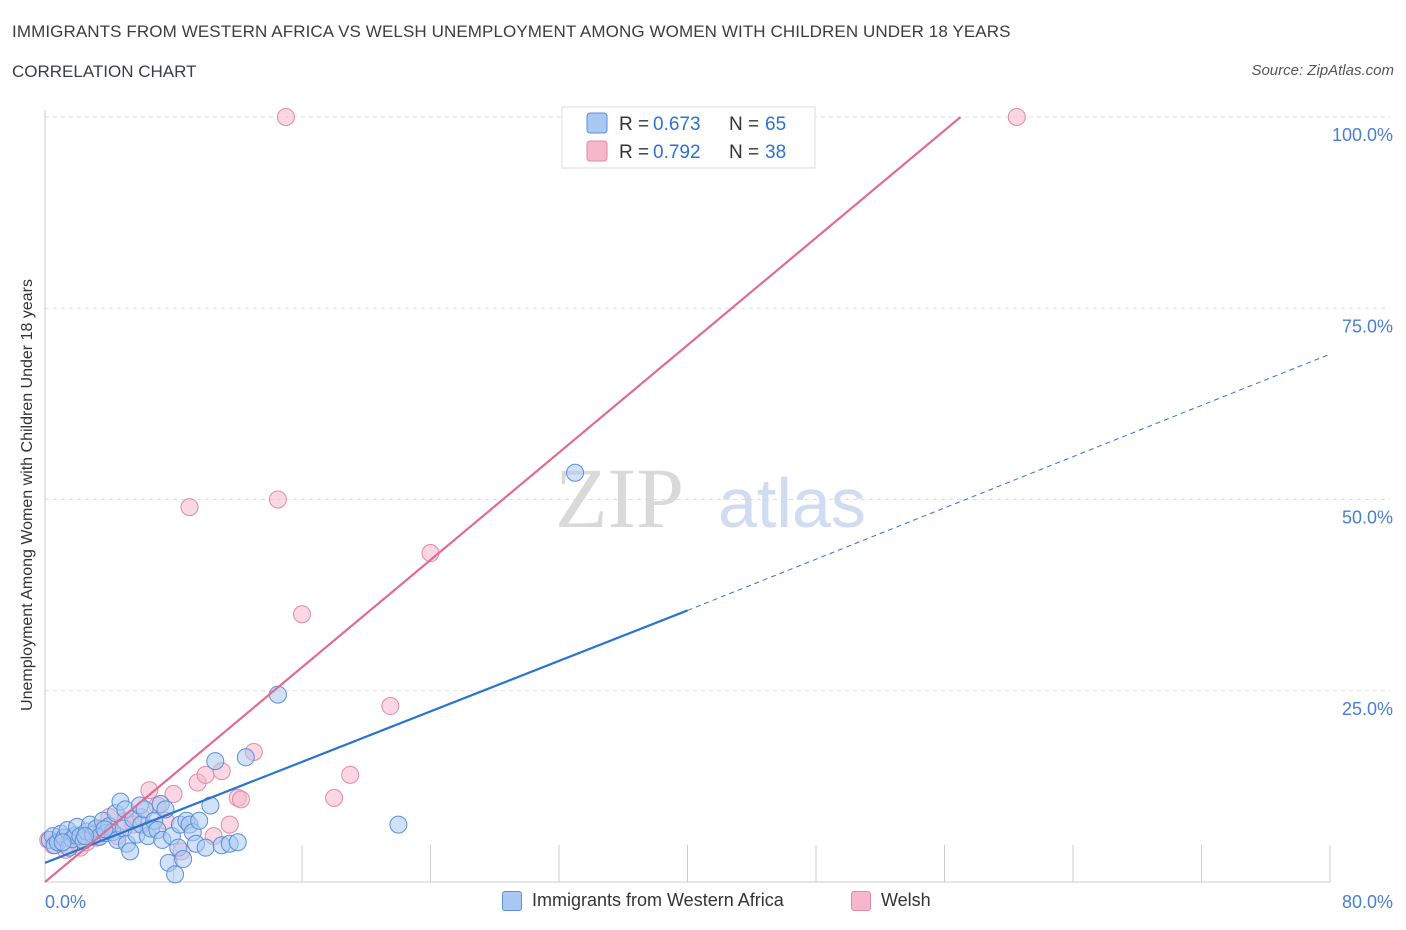  What do you see at coordinates (104, 71) in the screenshot?
I see `chart-subtitle: CORRELATION CHART` at bounding box center [104, 71].